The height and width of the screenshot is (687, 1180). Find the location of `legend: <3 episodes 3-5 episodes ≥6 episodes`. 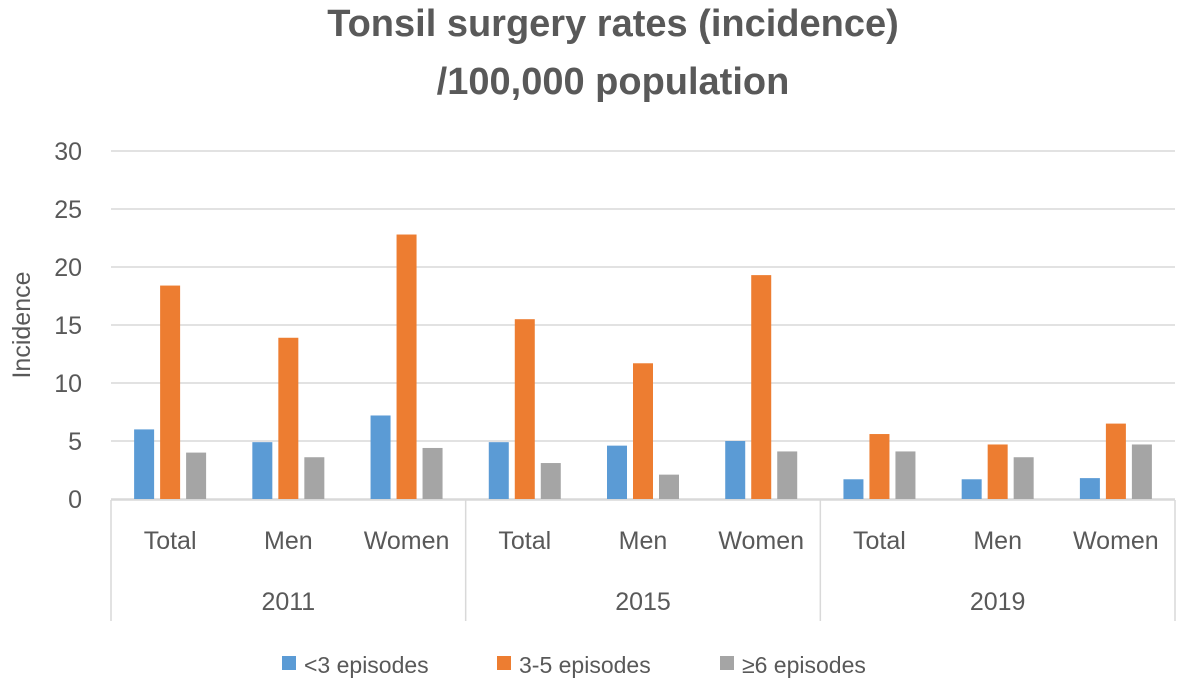

legend: <3 episodes 3-5 episodes ≥6 episodes is located at coordinates (574, 665).